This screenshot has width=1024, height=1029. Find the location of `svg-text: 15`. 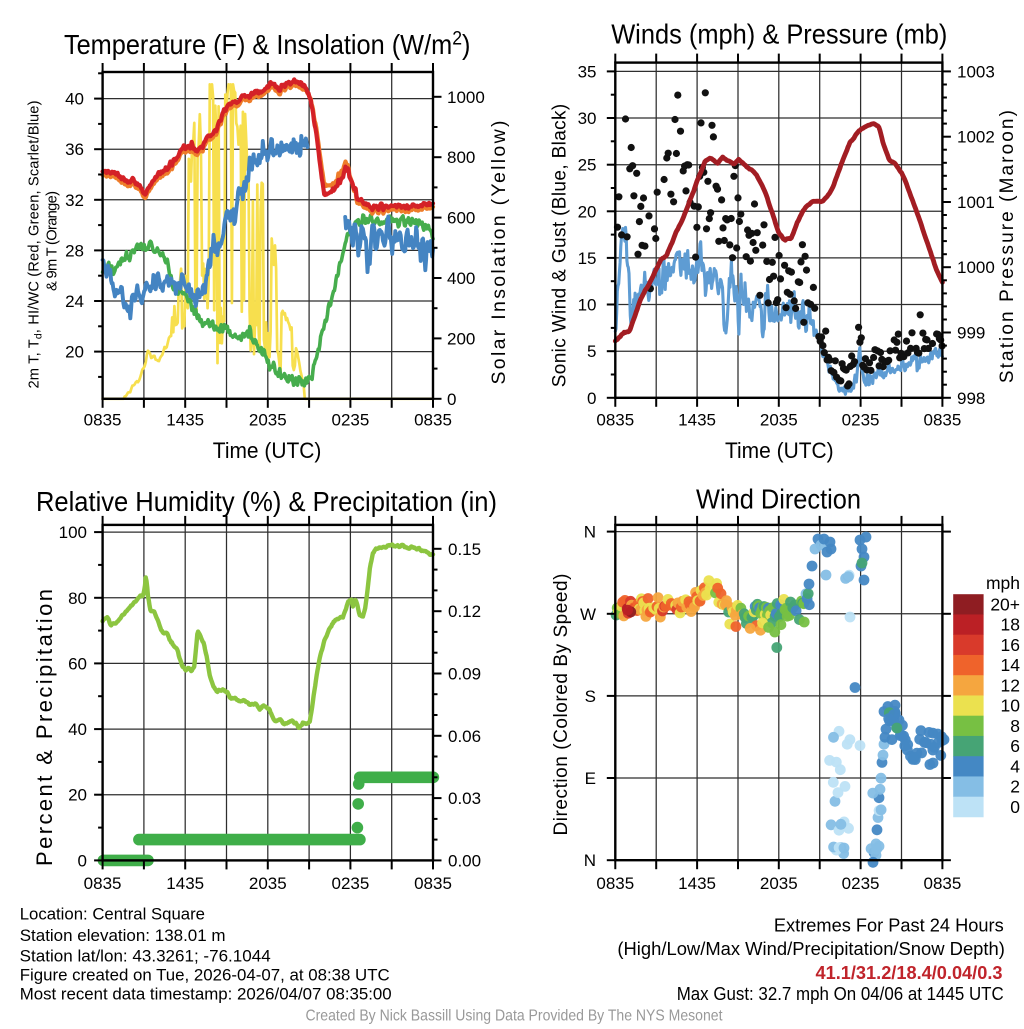

svg-text: 15 is located at coordinates (587, 258).